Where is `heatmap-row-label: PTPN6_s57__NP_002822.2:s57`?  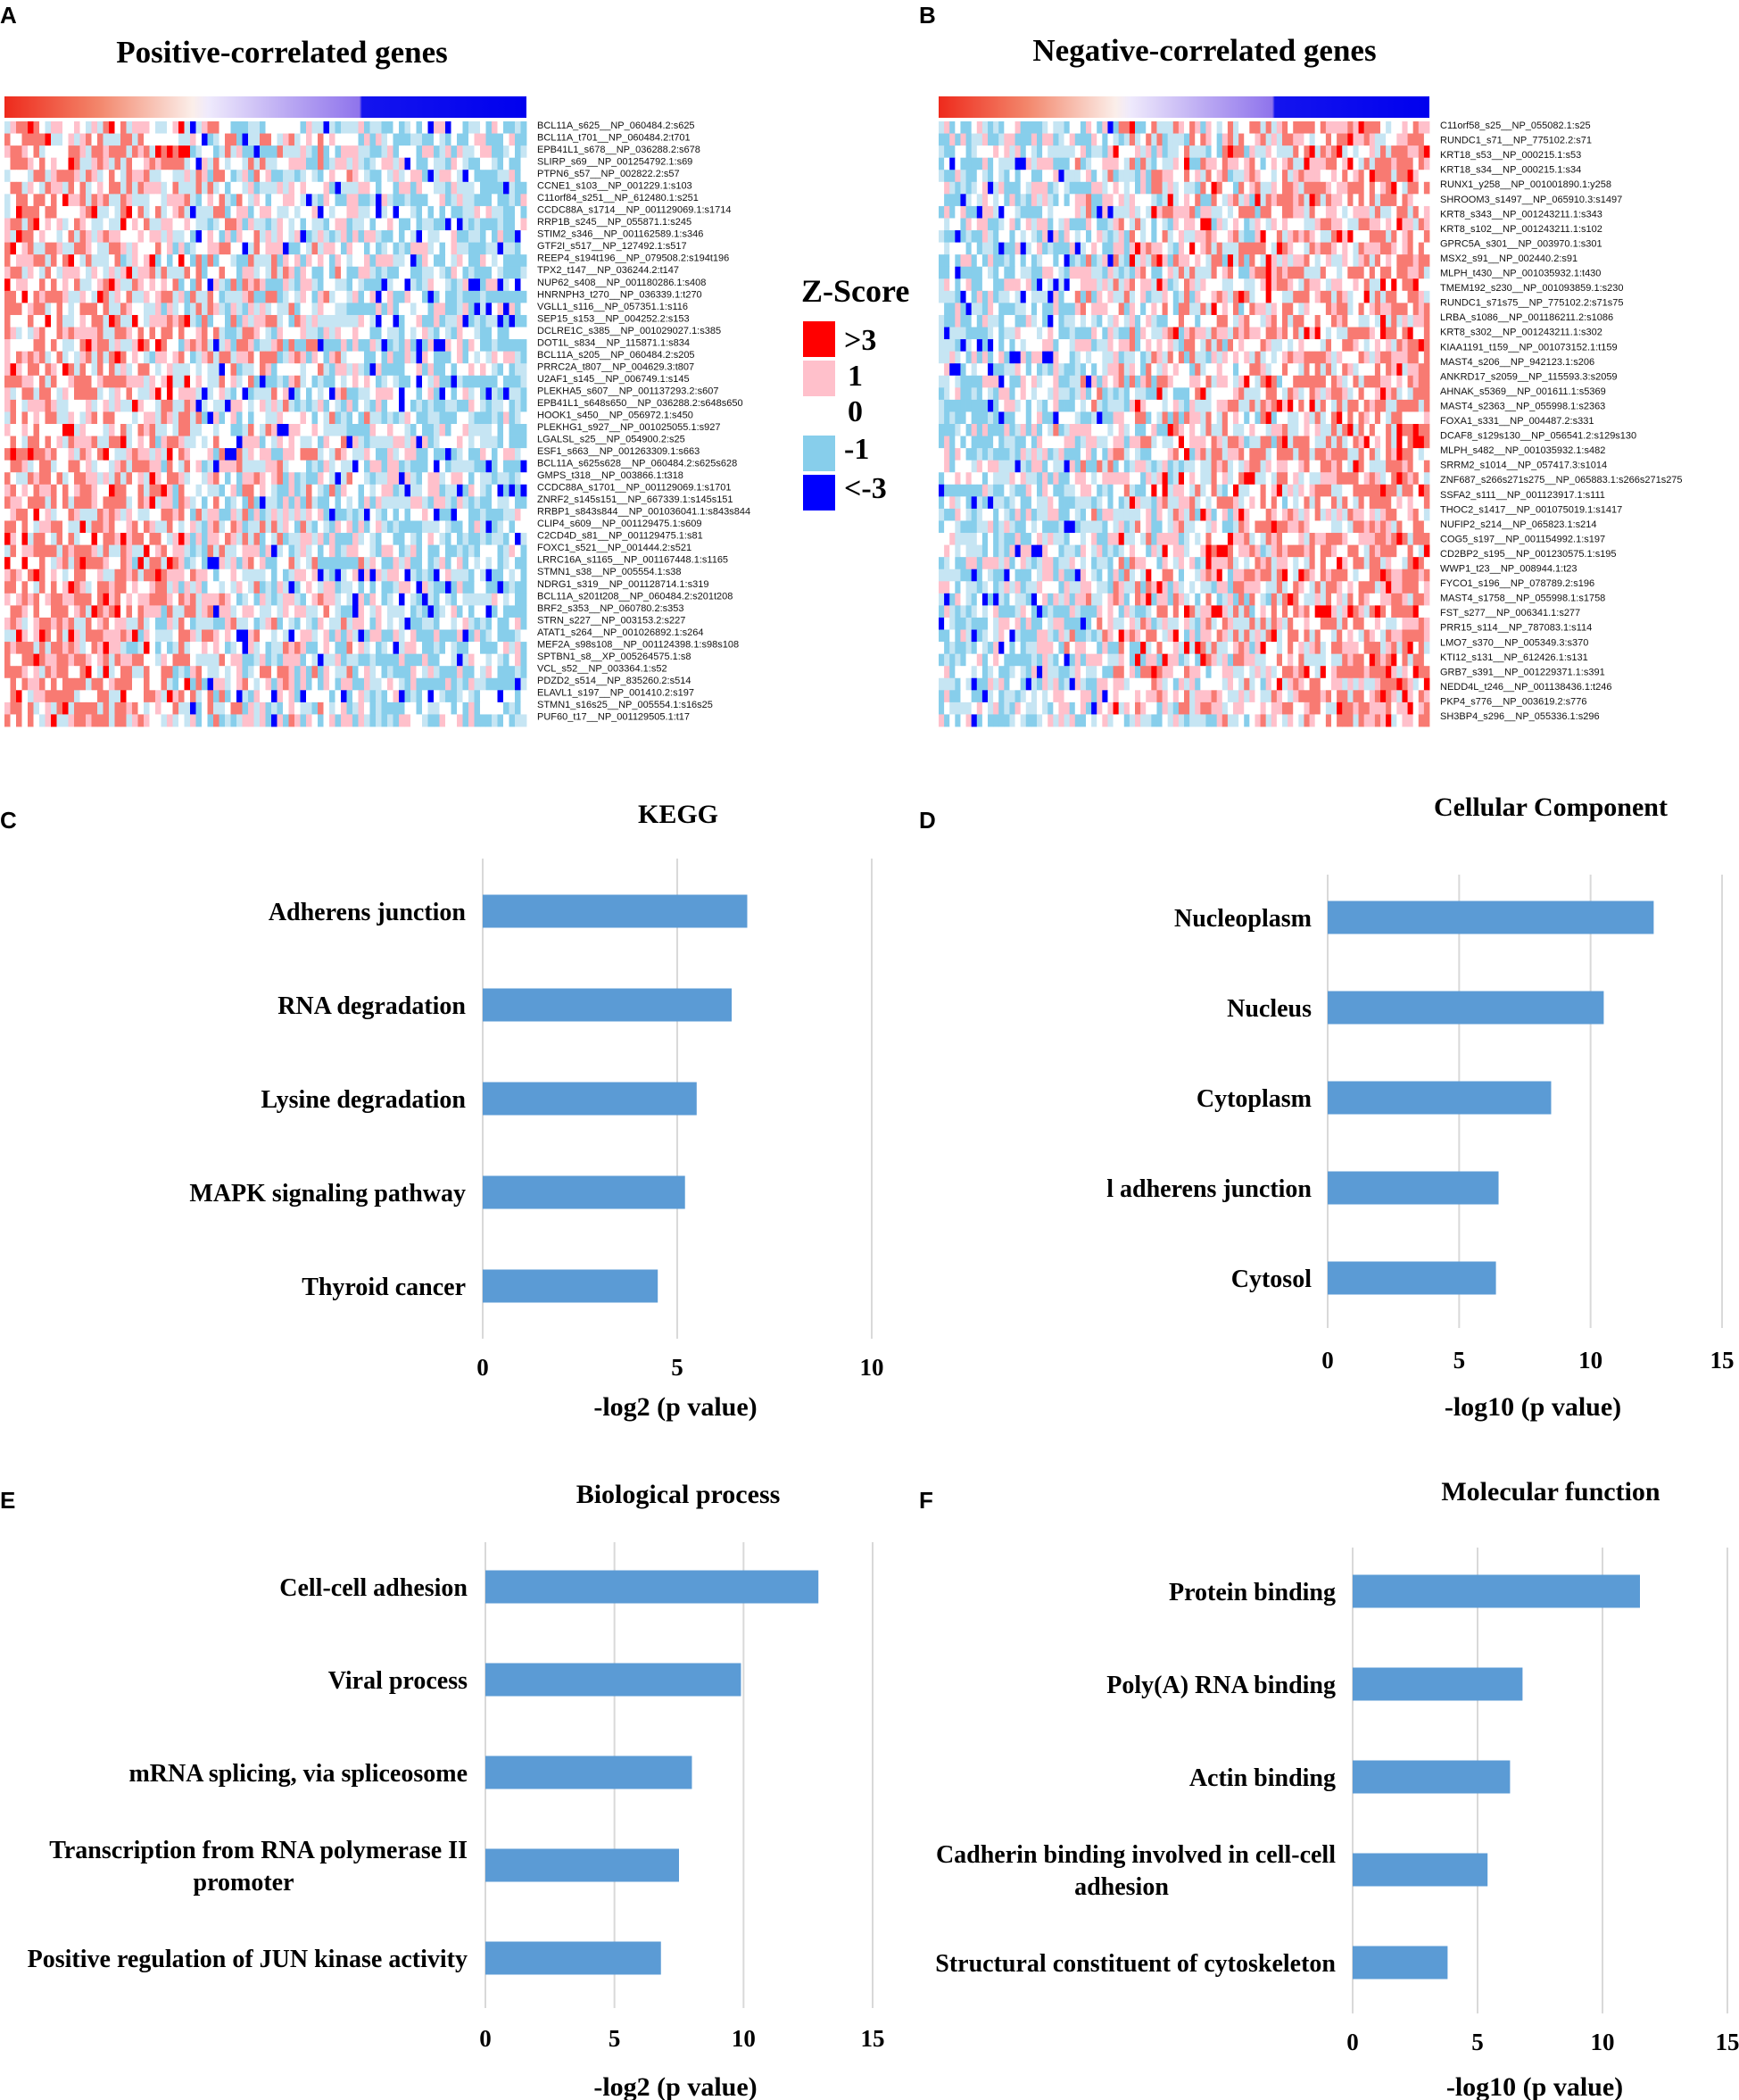 heatmap-row-label: PTPN6_s57__NP_002822.2:s57 is located at coordinates (608, 174).